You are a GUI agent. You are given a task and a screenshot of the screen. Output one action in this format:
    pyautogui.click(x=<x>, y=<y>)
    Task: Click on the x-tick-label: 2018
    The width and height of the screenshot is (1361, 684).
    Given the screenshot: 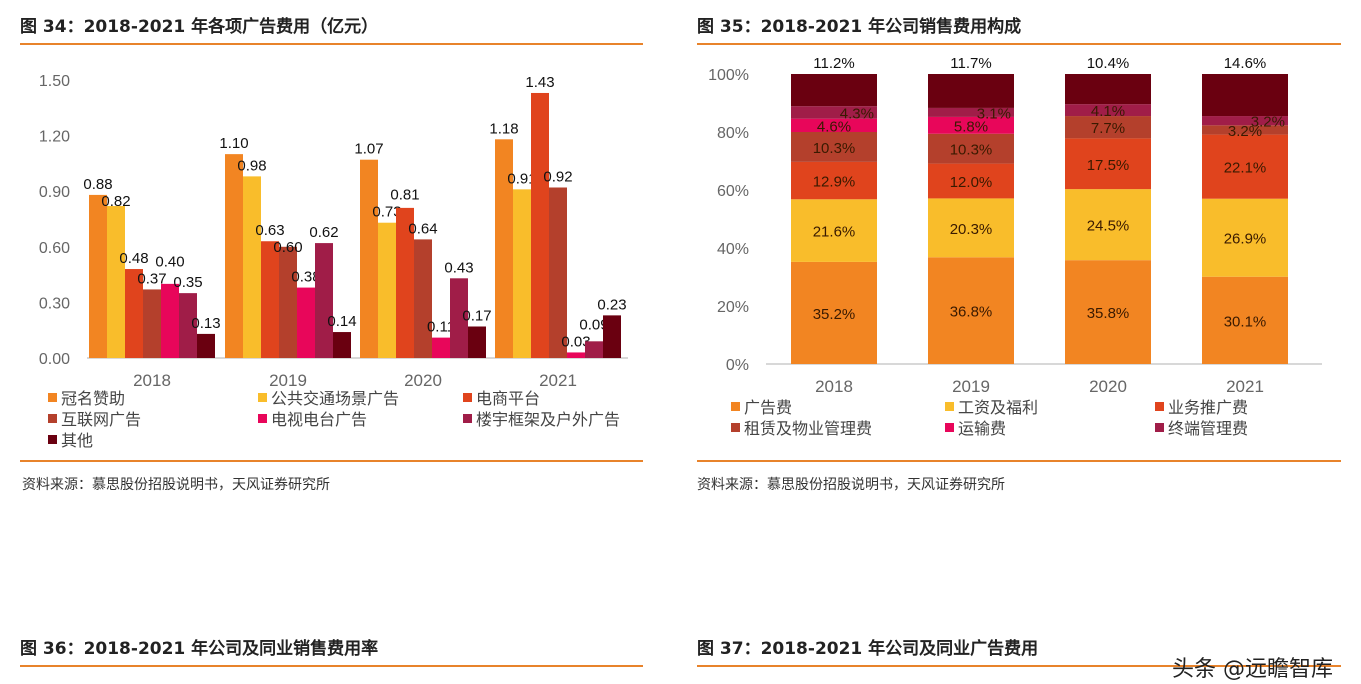 What is the action you would take?
    pyautogui.click(x=834, y=386)
    